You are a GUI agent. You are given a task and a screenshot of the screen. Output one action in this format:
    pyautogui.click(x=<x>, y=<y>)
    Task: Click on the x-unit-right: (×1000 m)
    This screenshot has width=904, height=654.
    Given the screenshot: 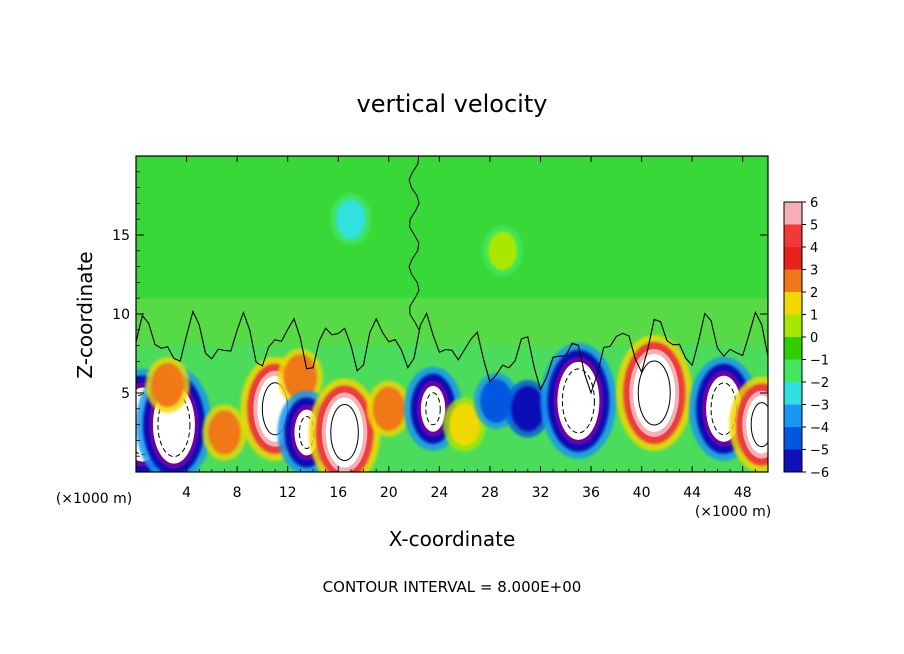 What is the action you would take?
    pyautogui.click(x=733, y=512)
    